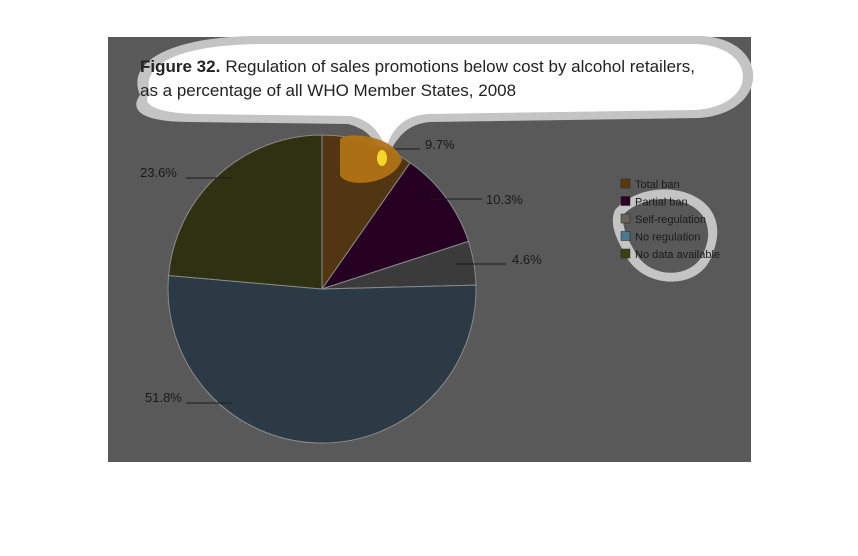  Describe the element at coordinates (667, 238) in the screenshot. I see `legend-label: No regulation` at that location.